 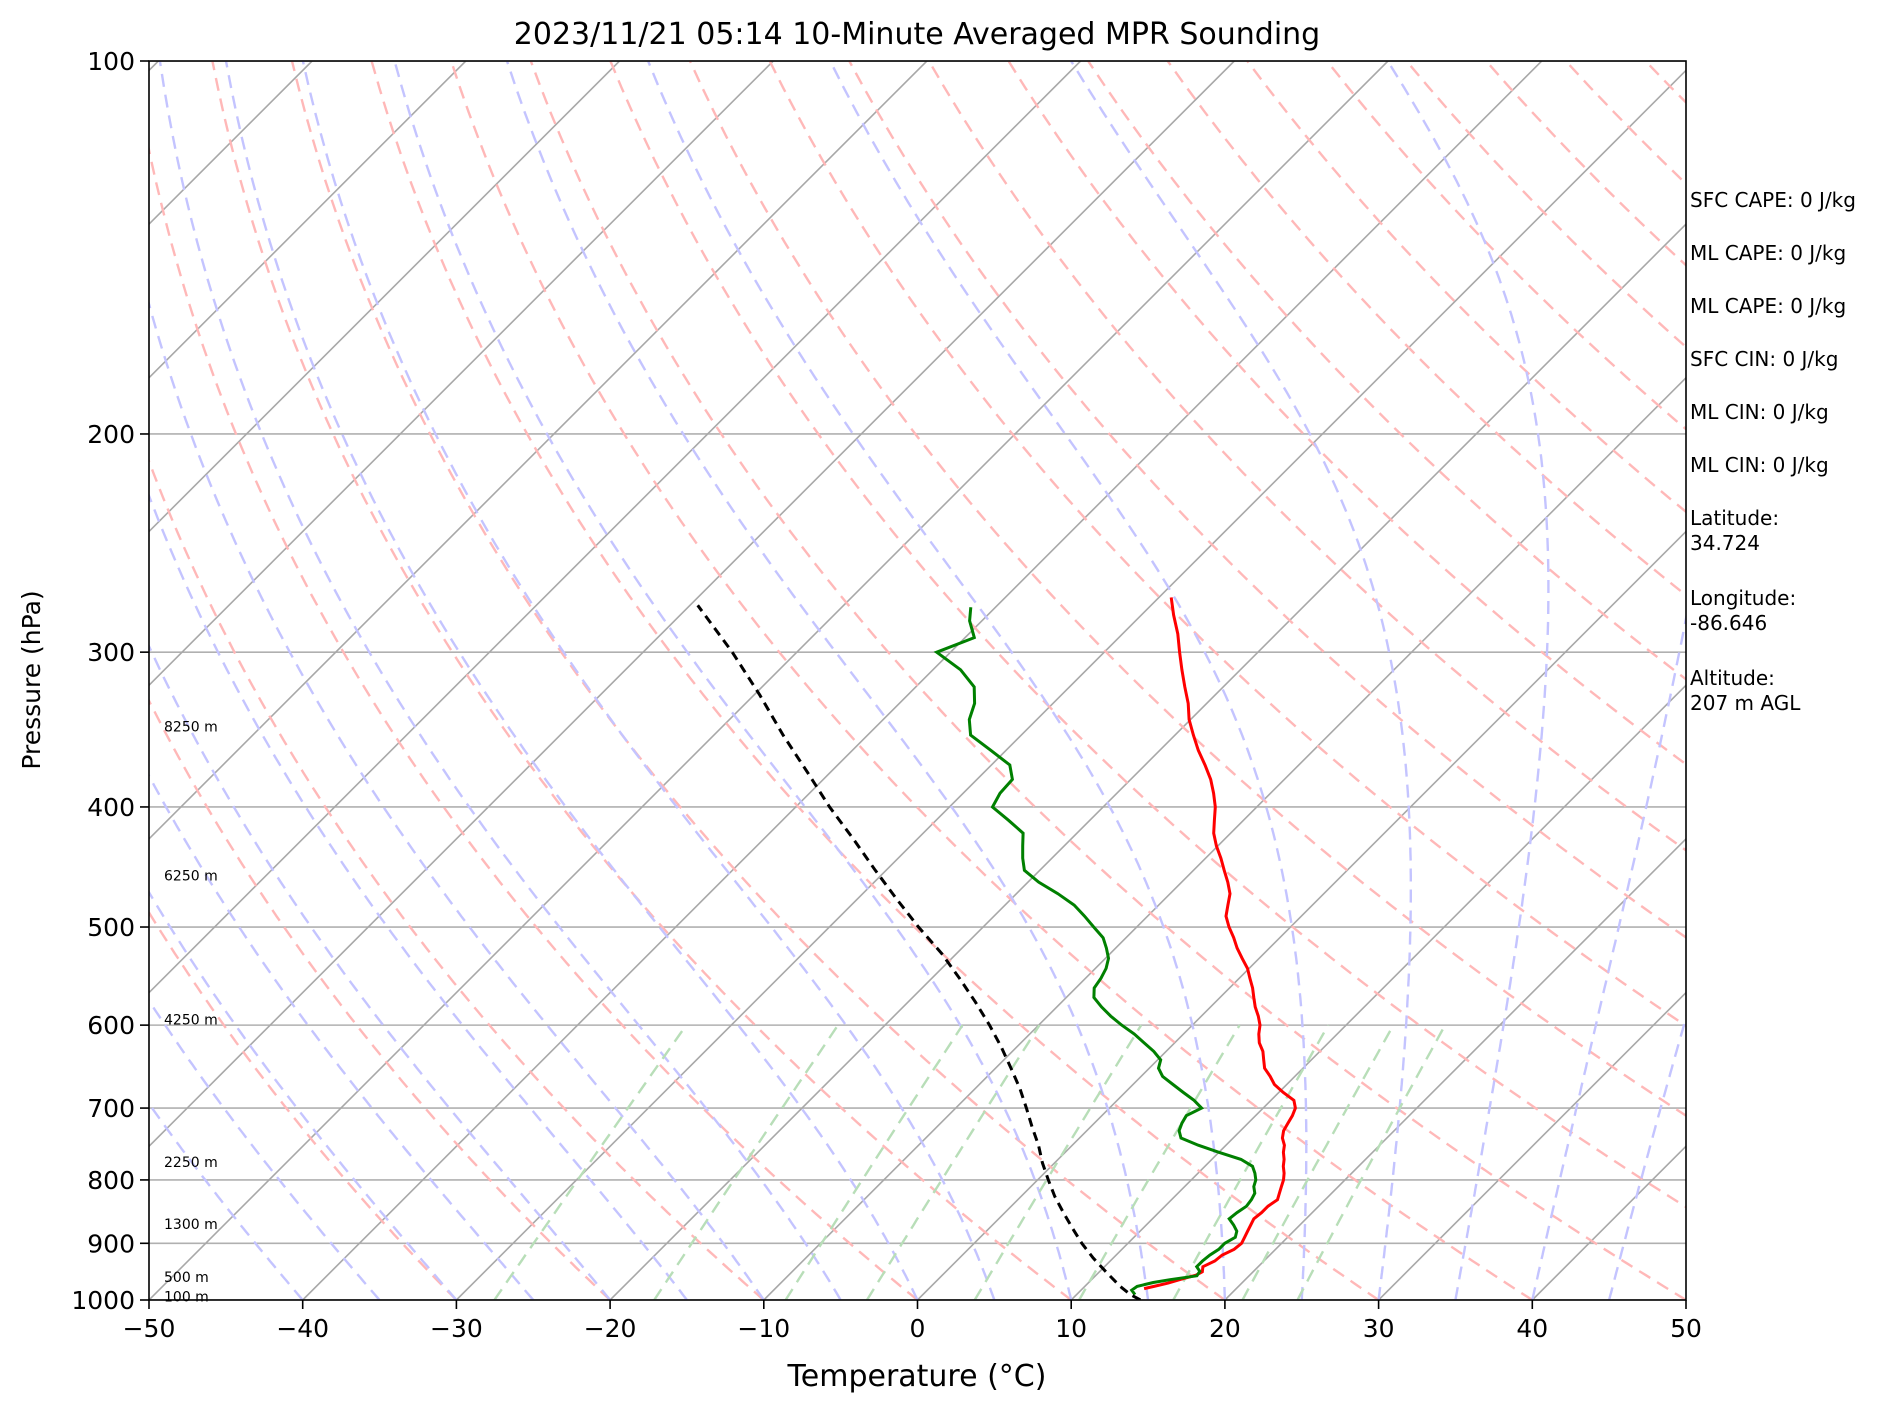 What do you see at coordinates (1225, 1328) in the screenshot?
I see `x-tick-label: 20` at bounding box center [1225, 1328].